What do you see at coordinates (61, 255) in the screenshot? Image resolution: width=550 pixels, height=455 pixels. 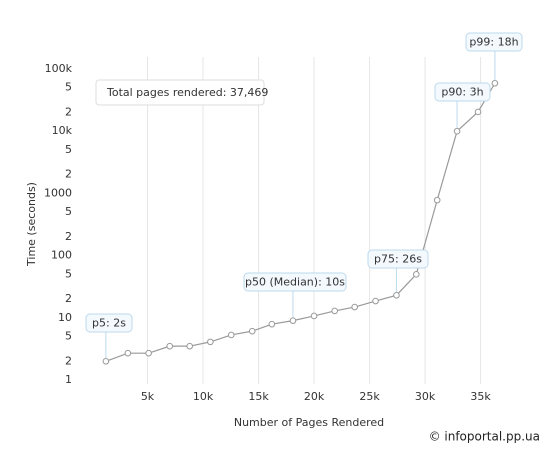 I see `y-tick-label: 100` at bounding box center [61, 255].